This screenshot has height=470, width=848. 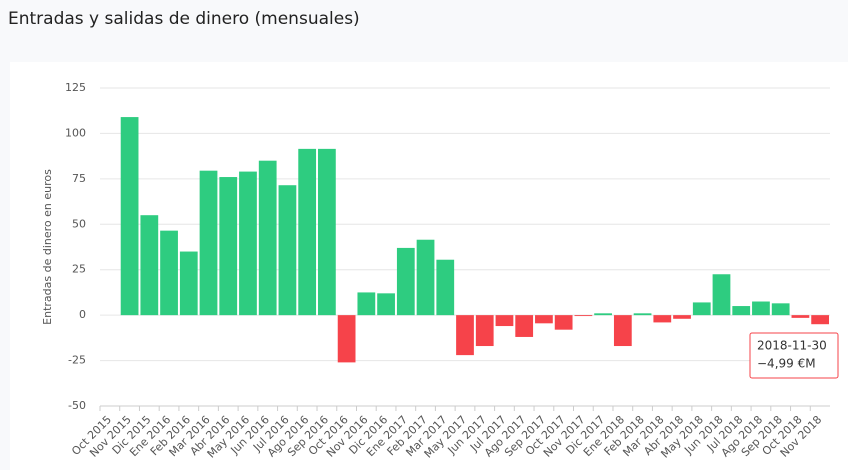 I want to click on tooltip-date: 2018-11-30, so click(x=792, y=346).